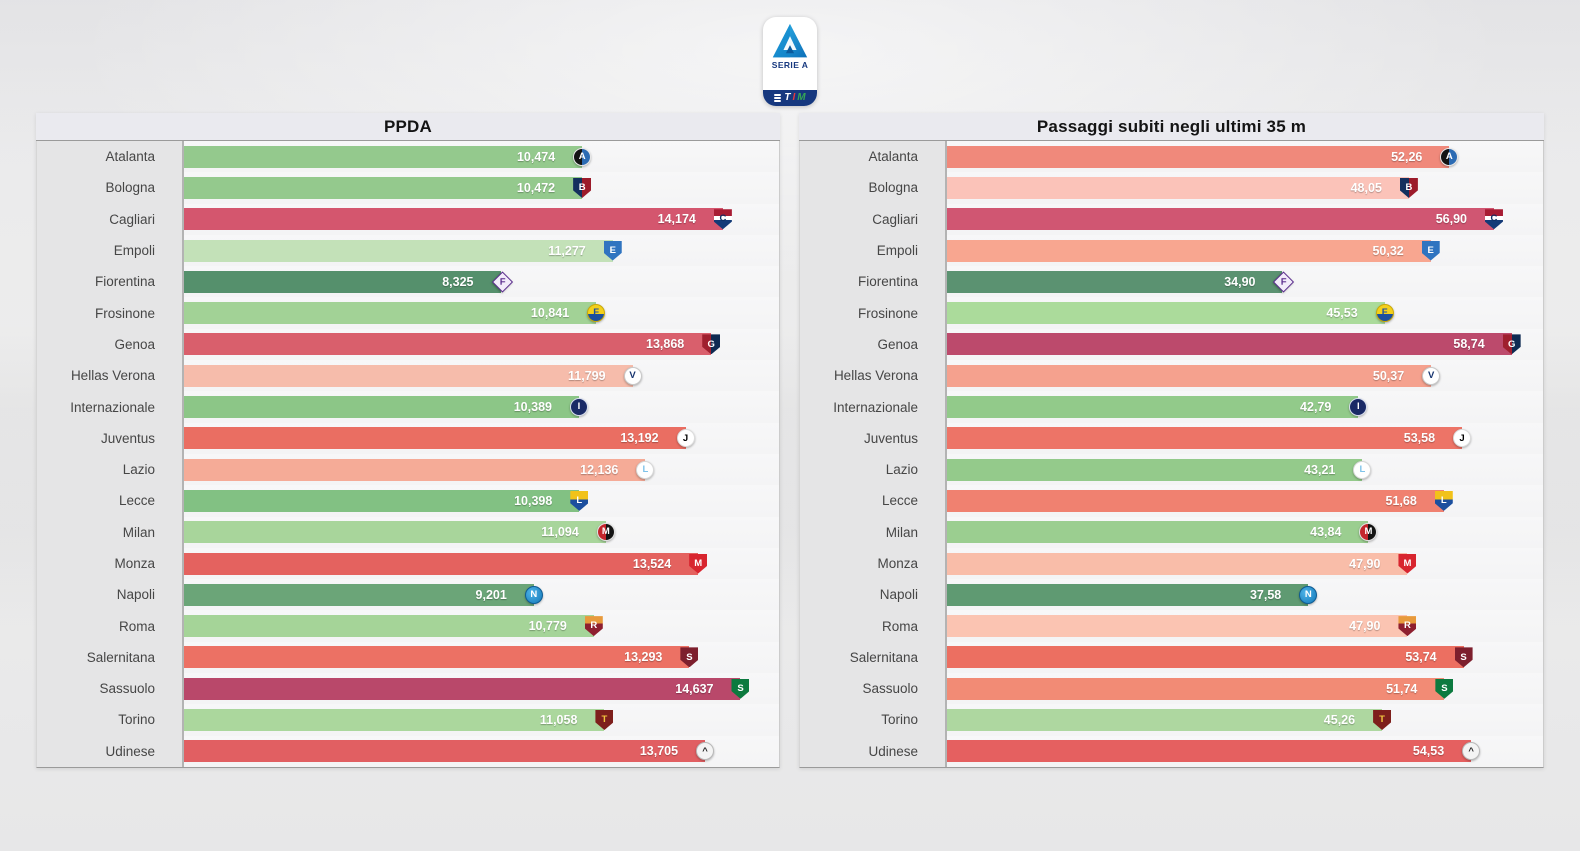 The image size is (1580, 851). Describe the element at coordinates (689, 657) in the screenshot. I see `salernitana-crest-icon: S` at that location.